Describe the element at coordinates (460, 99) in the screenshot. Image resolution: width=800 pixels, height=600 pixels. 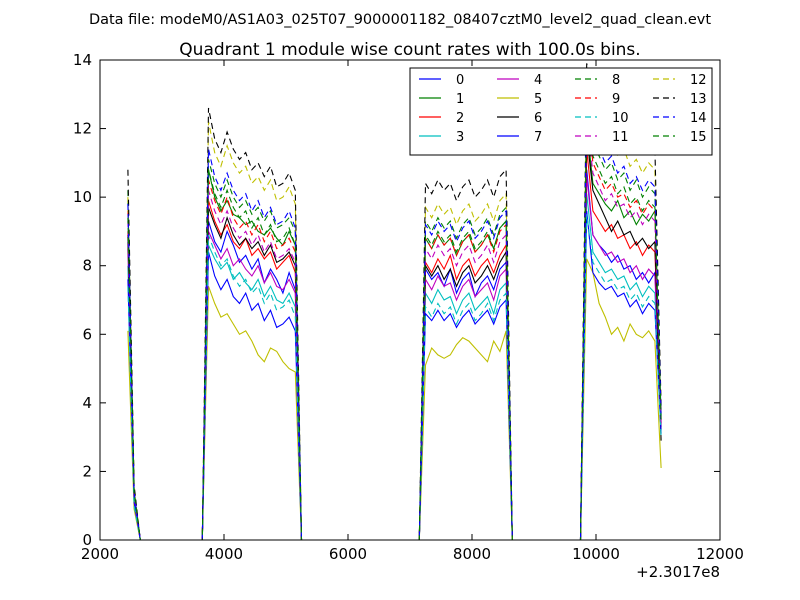
I see `legend-label-1: 1` at that location.